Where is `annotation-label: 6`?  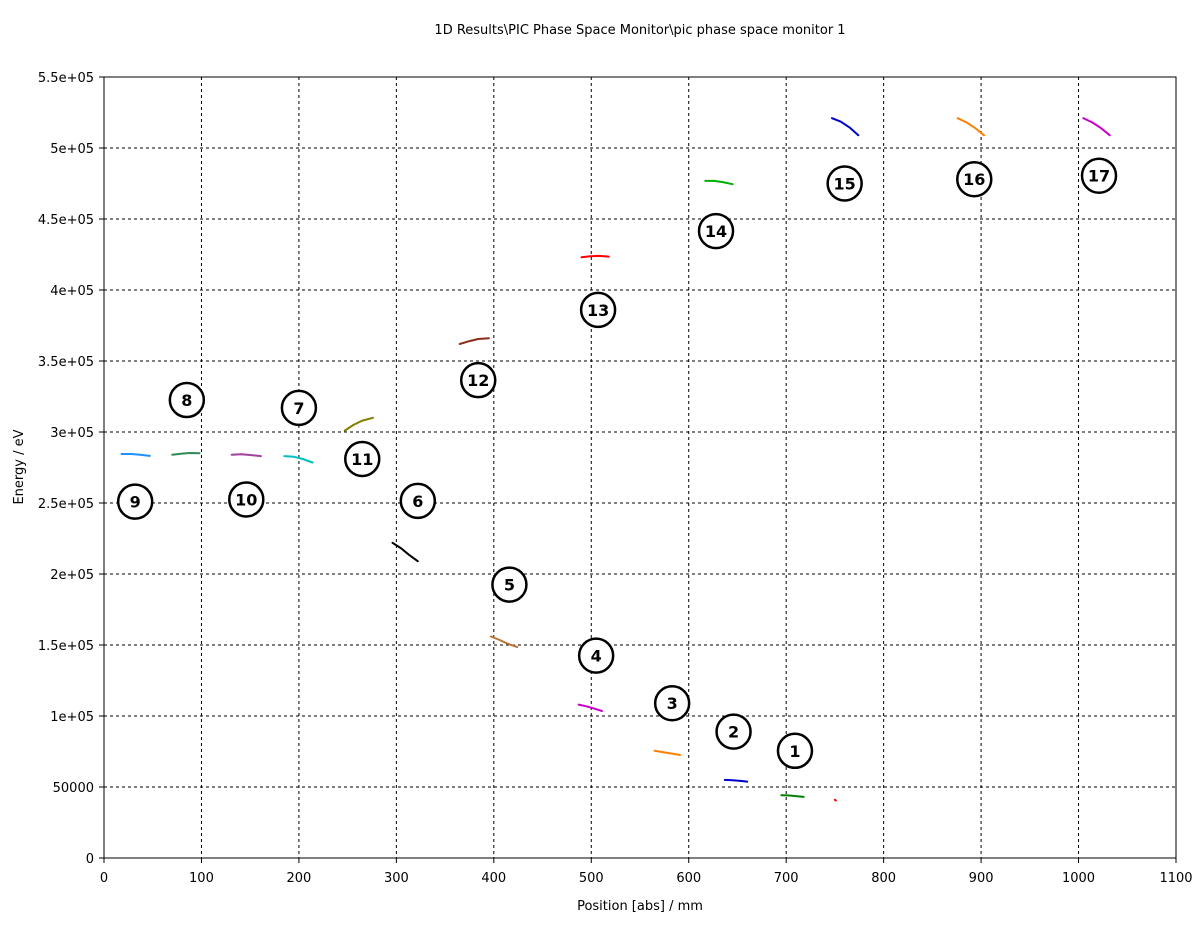
annotation-label: 6 is located at coordinates (417, 501).